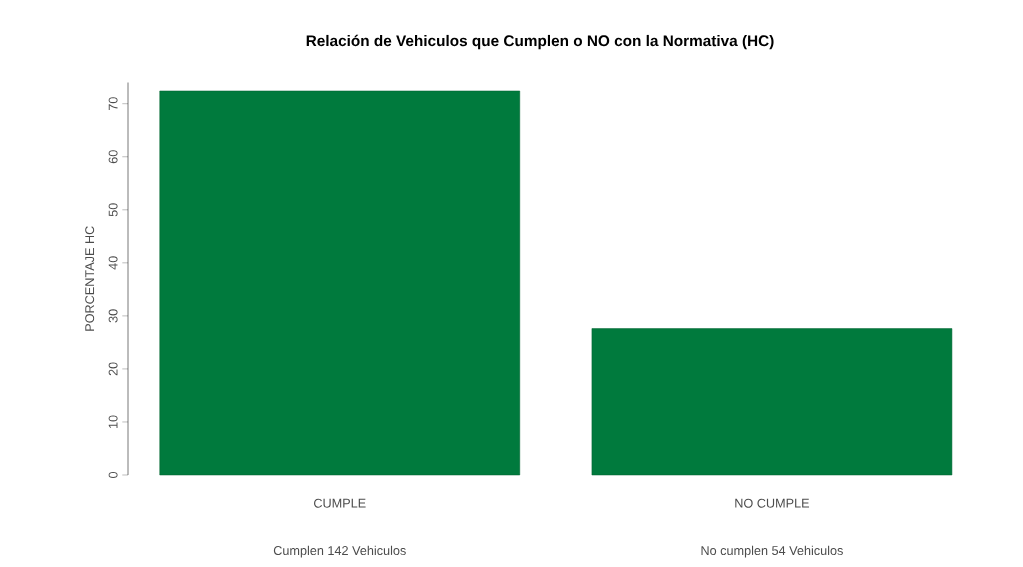  What do you see at coordinates (113, 157) in the screenshot?
I see `y-tick-label: 60` at bounding box center [113, 157].